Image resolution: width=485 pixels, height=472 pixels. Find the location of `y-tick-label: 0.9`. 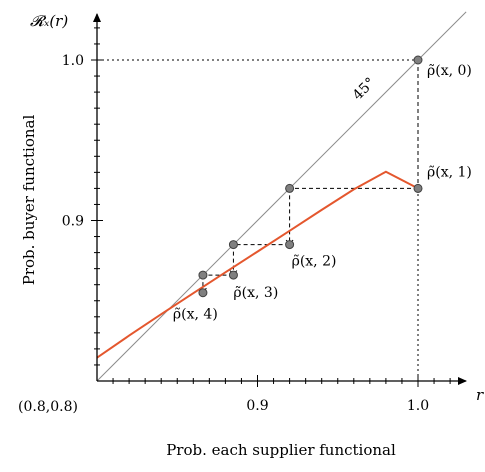

y-tick-label: 0.9 is located at coordinates (73, 222).